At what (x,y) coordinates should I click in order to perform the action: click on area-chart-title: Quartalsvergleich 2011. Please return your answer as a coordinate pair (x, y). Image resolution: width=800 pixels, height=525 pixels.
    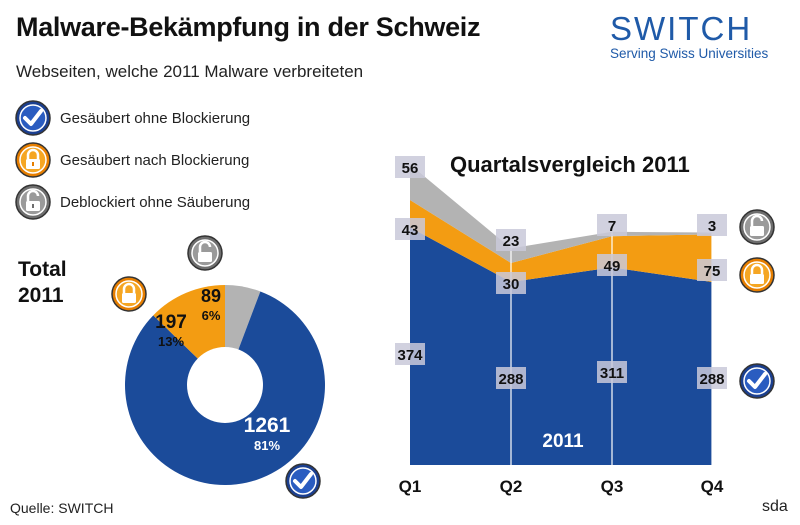
    Looking at the image, I should click on (570, 164).